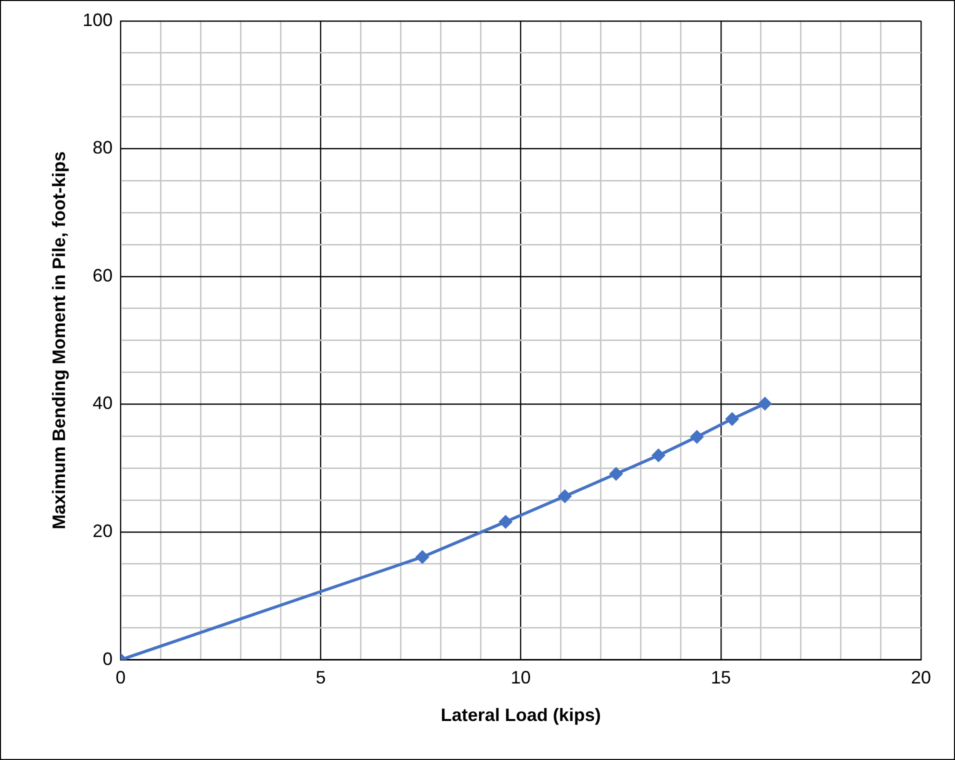  I want to click on x-tick-label: 0, so click(121, 678).